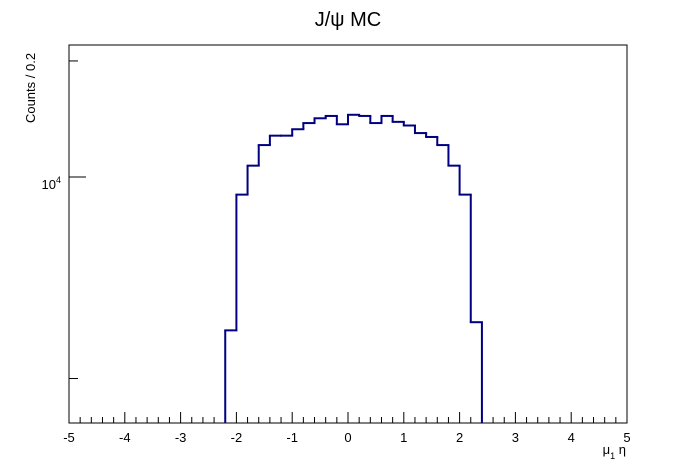 The width and height of the screenshot is (696, 472). What do you see at coordinates (515, 437) in the screenshot?
I see `x-tick-label: 3` at bounding box center [515, 437].